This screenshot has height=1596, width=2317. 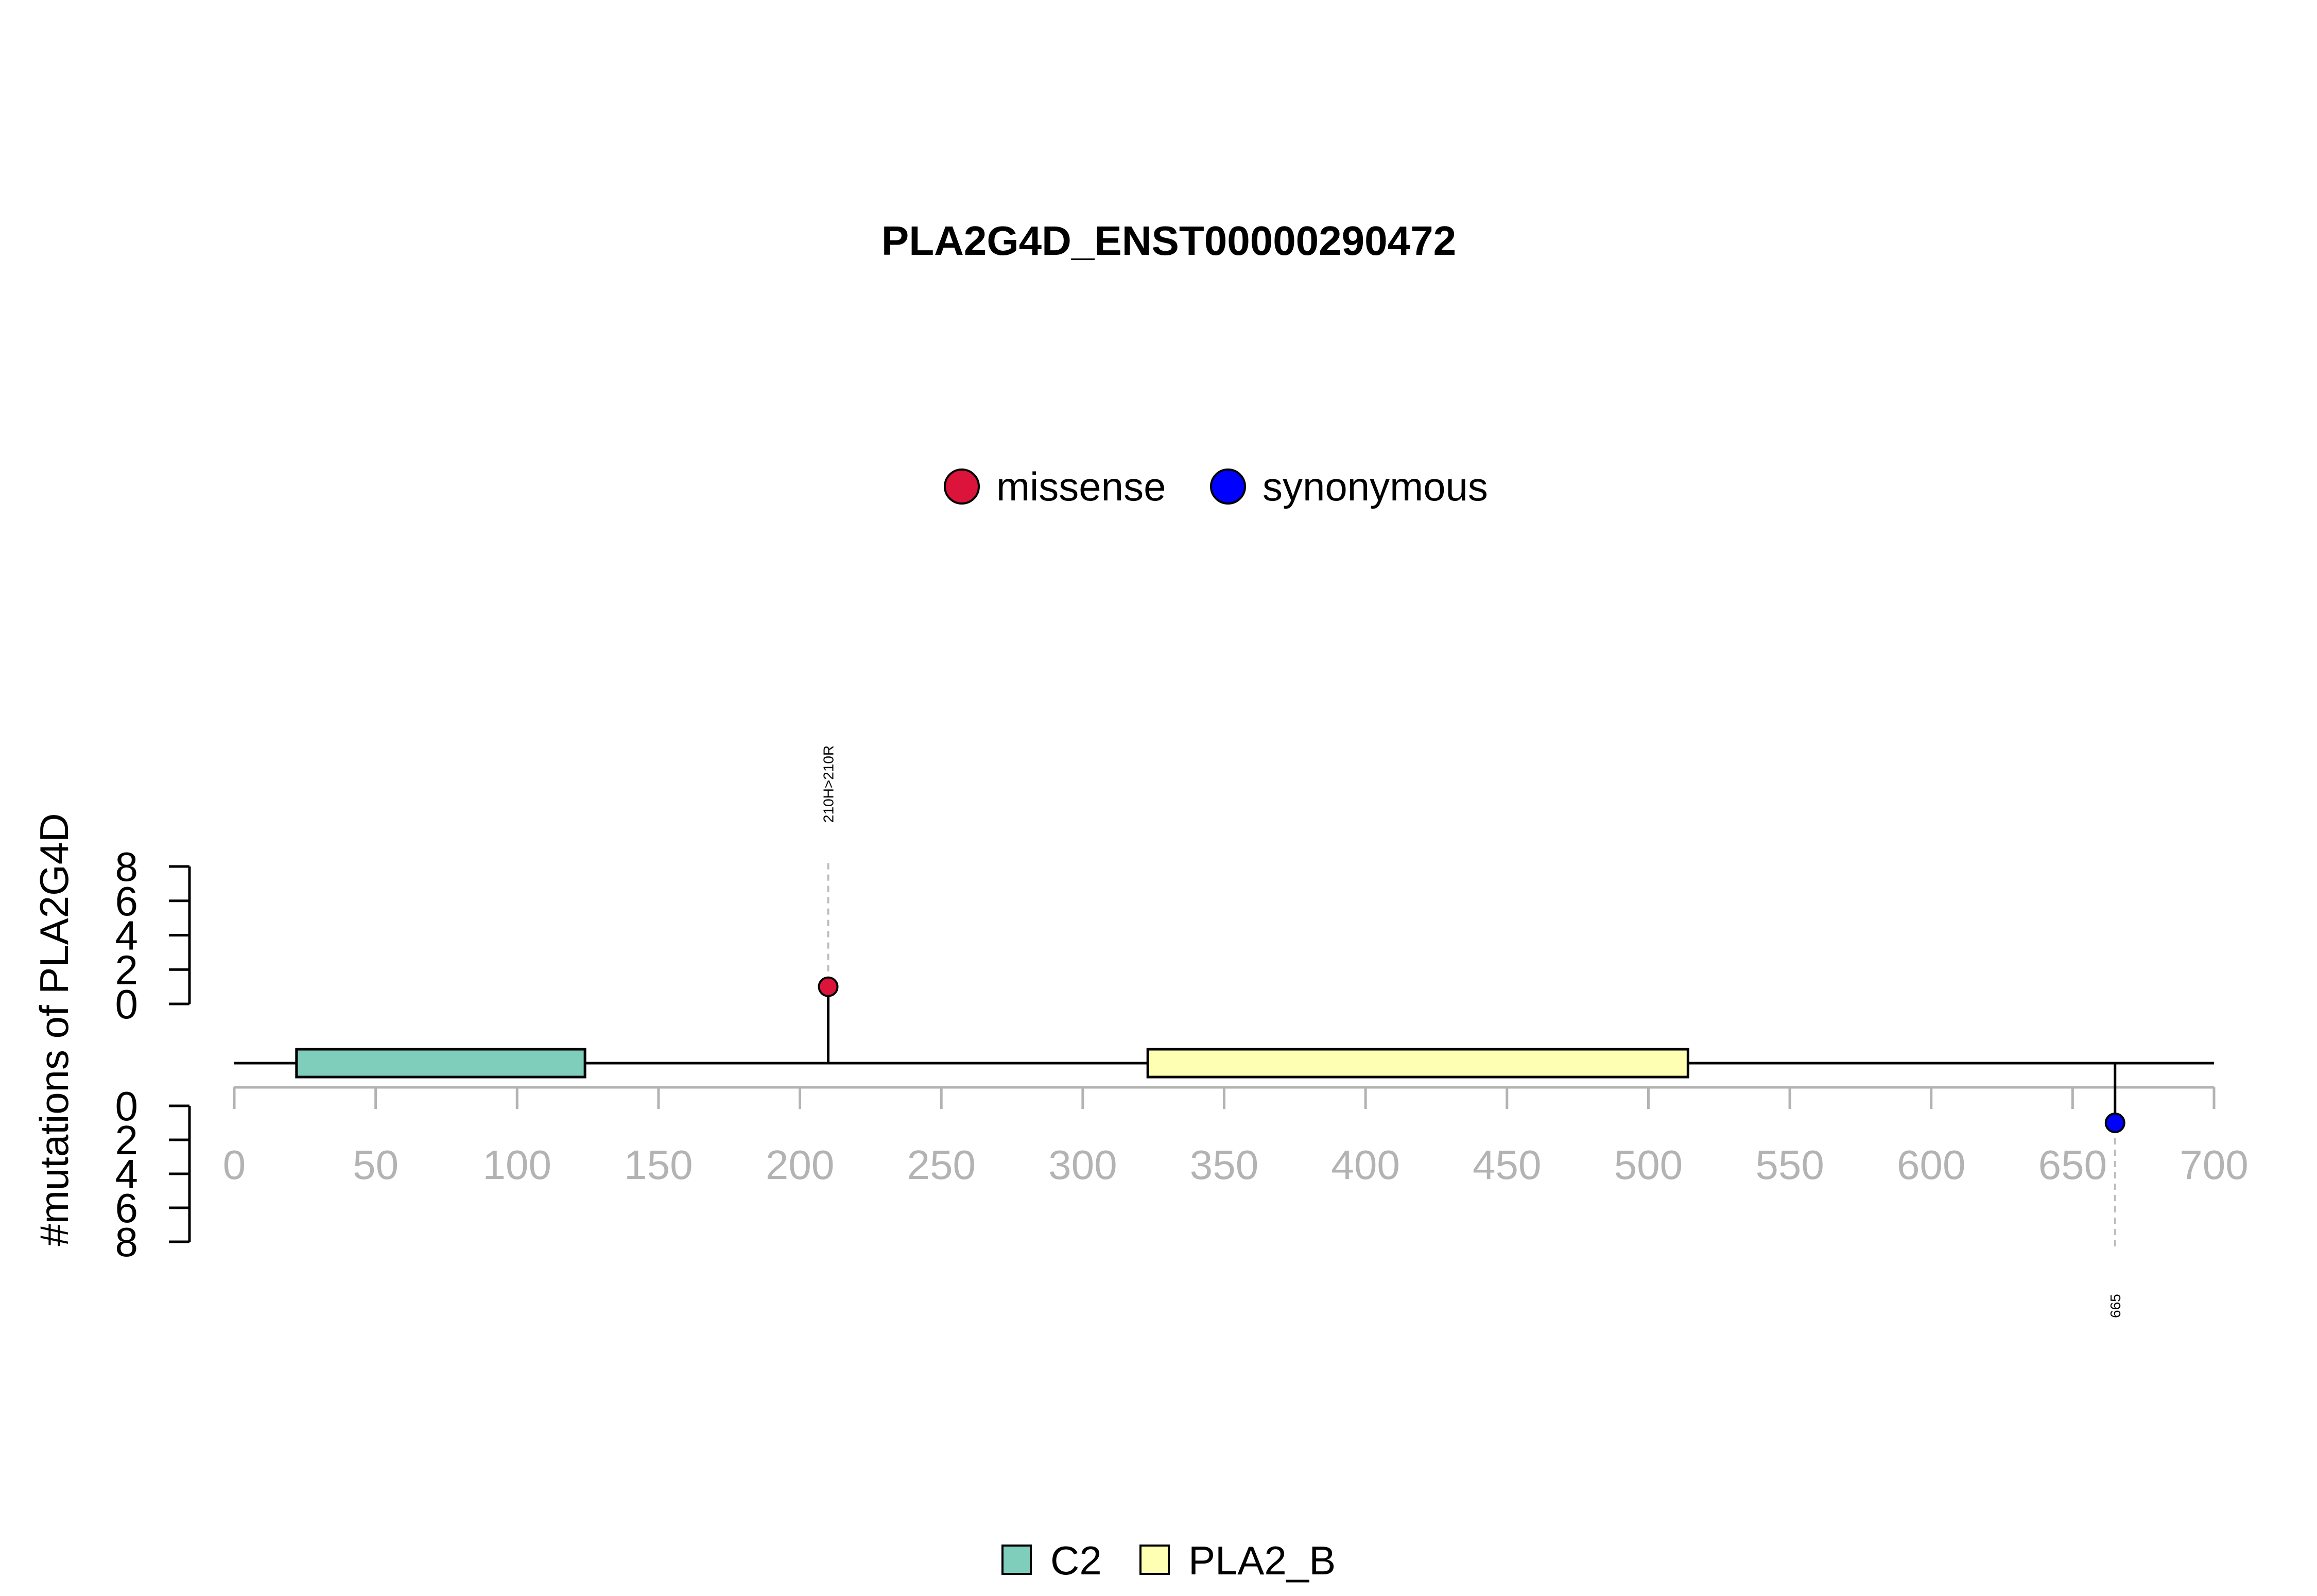 I want to click on y-bottom-tick-label: 8, so click(x=127, y=1242).